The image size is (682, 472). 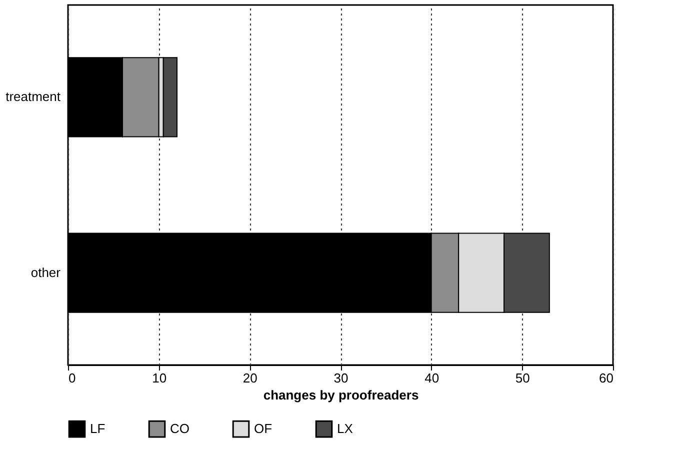 What do you see at coordinates (250, 378) in the screenshot?
I see `x-tick-label: 20` at bounding box center [250, 378].